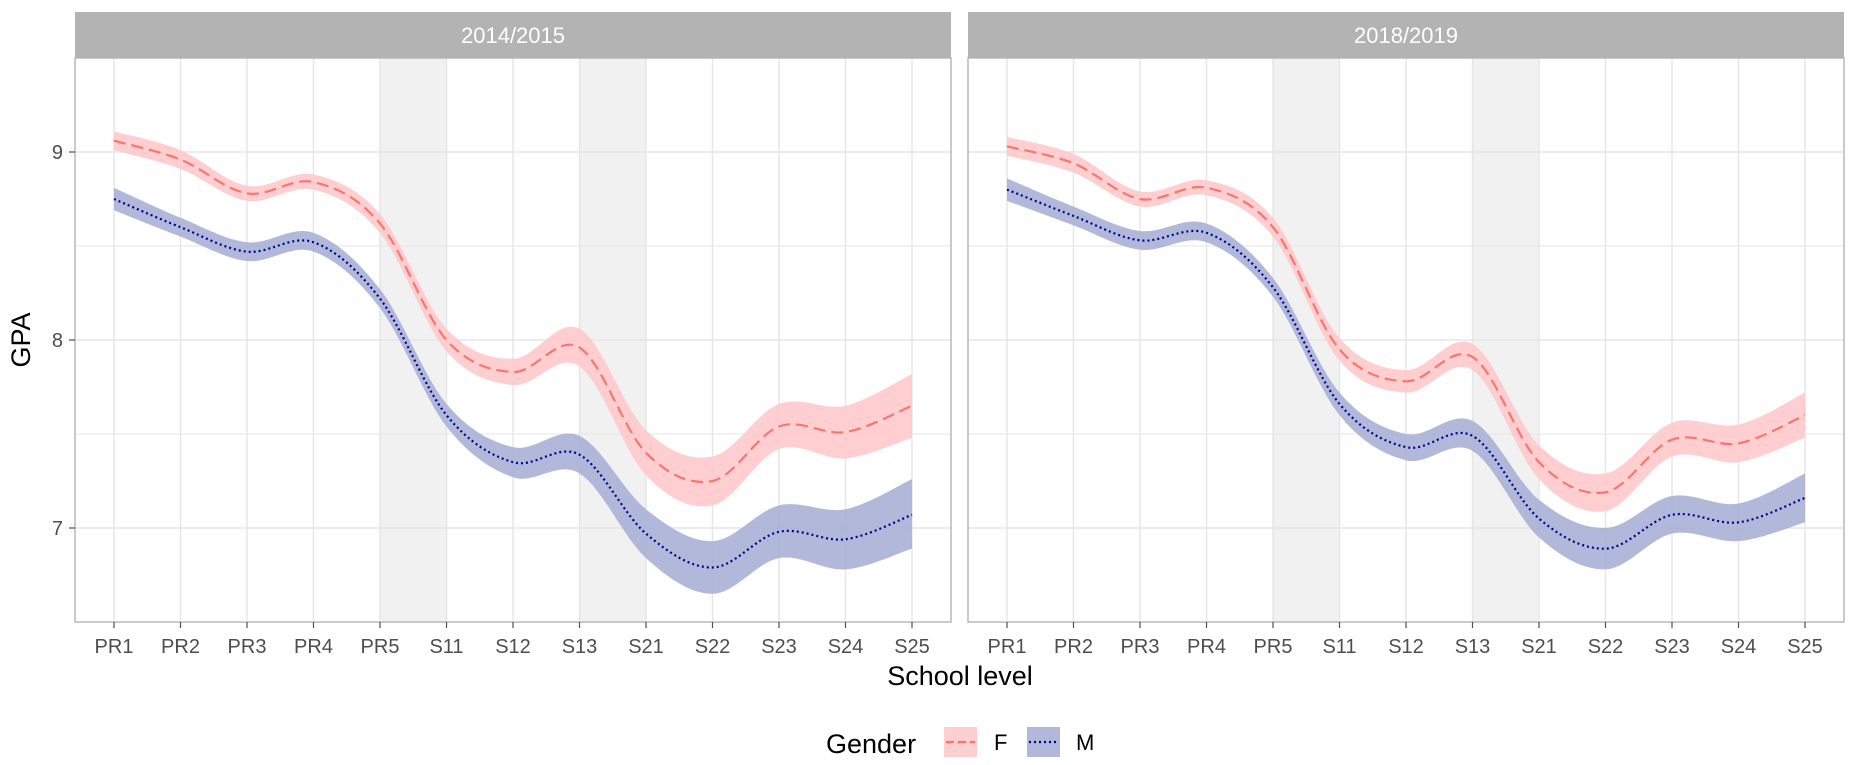 This screenshot has height=765, width=1851. What do you see at coordinates (21, 339) in the screenshot?
I see `y-axis-title: GPA` at bounding box center [21, 339].